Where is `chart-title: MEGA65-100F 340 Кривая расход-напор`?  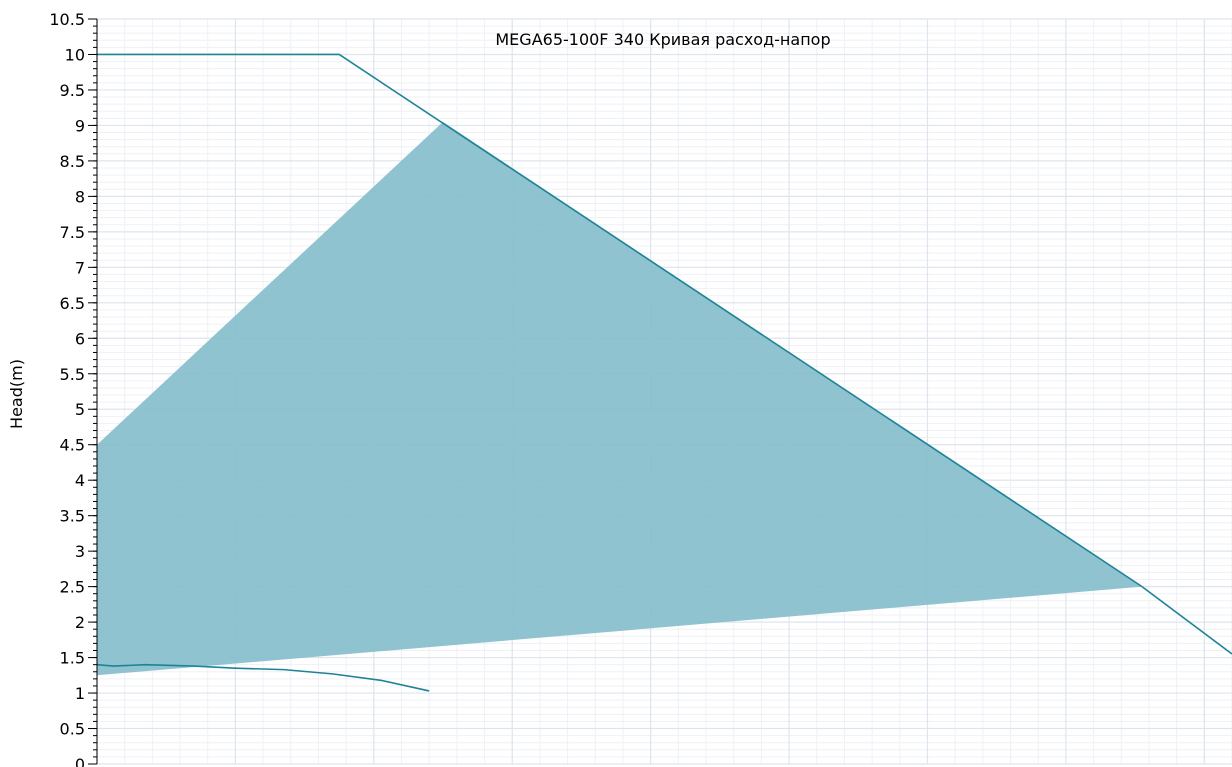
chart-title: MEGA65-100F 340 Кривая расход-напор is located at coordinates (662, 39).